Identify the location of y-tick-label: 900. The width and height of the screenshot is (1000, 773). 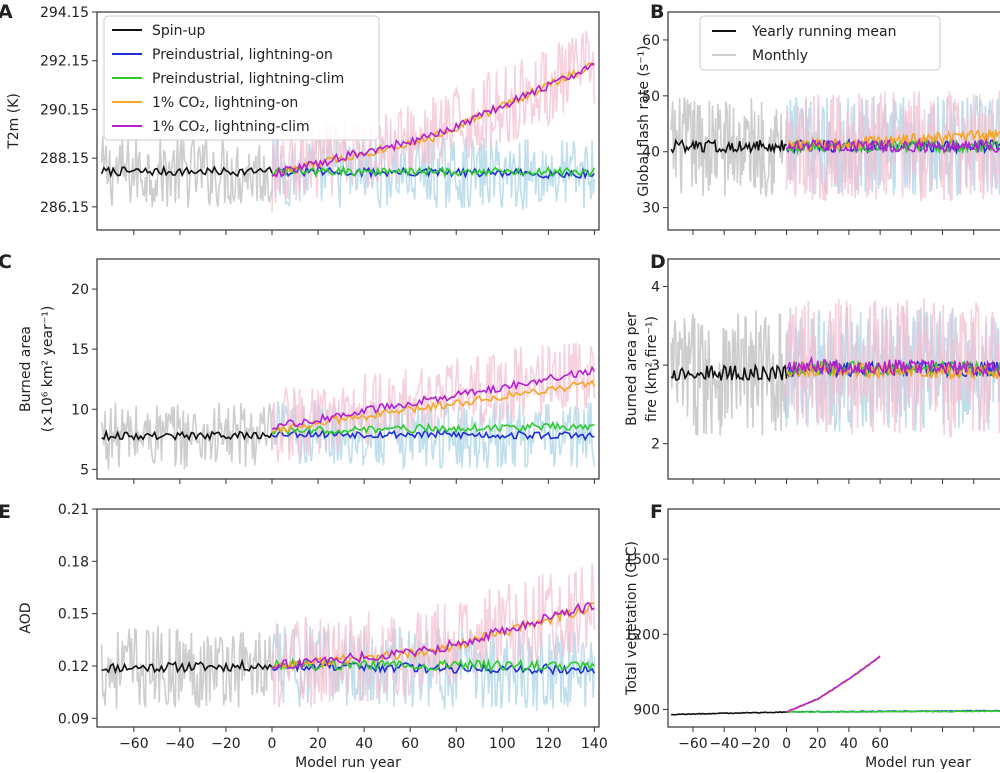
(646, 710).